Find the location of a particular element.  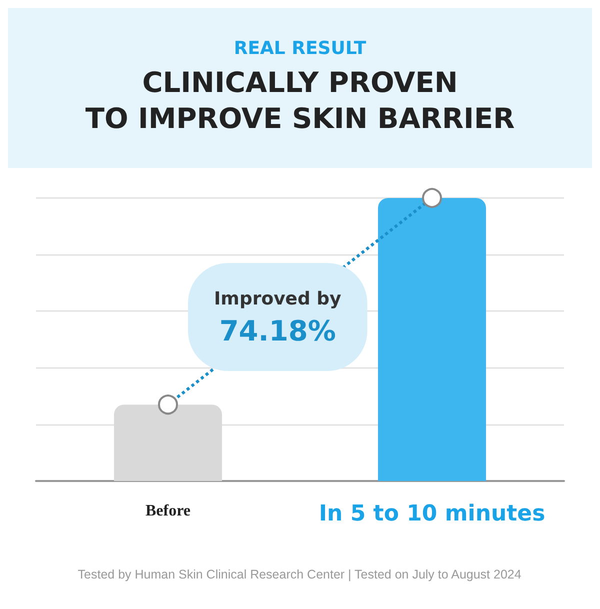

x-tick-label: In 5 to 10 minutes is located at coordinates (432, 514).